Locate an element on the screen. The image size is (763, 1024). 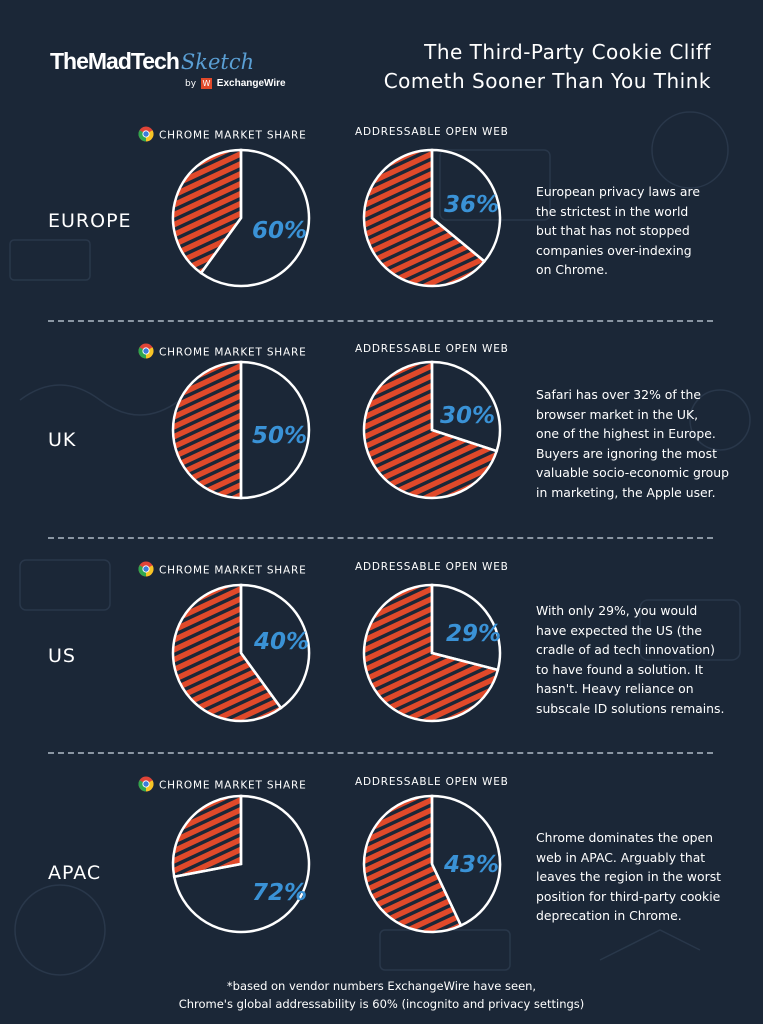
note-line: the strictest in the world is located at coordinates (612, 211).